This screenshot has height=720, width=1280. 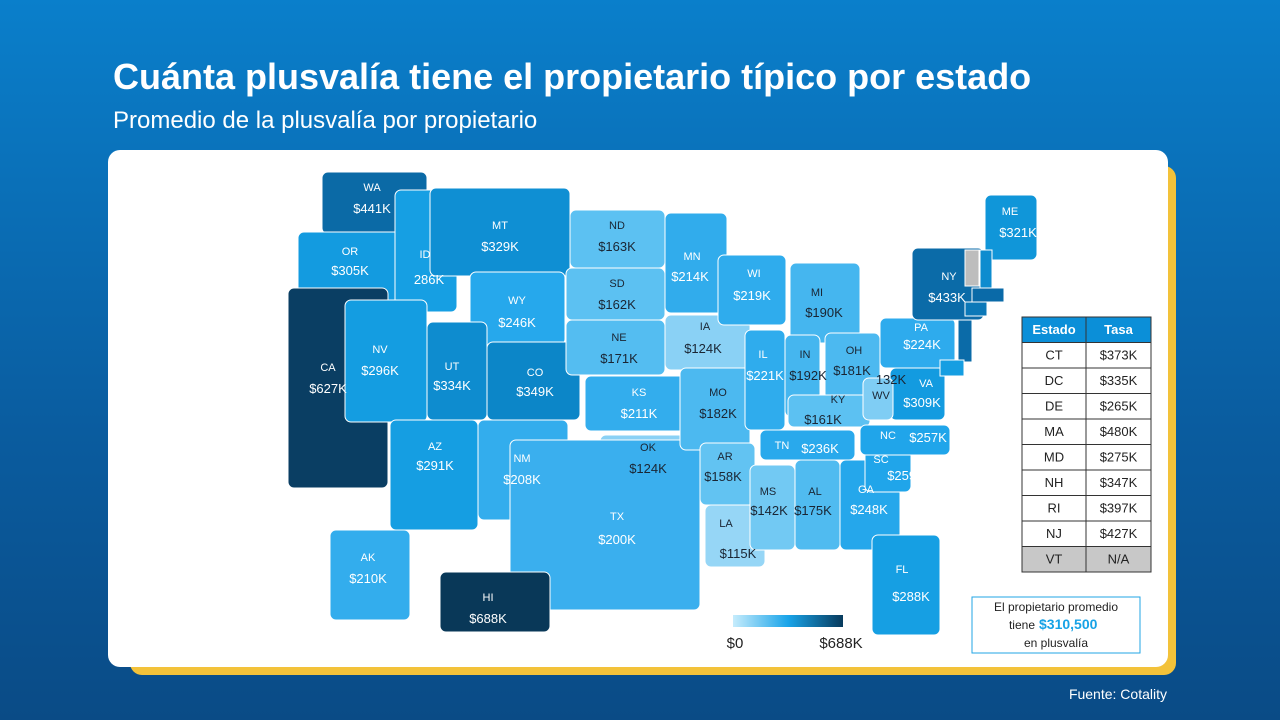 What do you see at coordinates (866, 490) in the screenshot?
I see `state-abbr: GA` at bounding box center [866, 490].